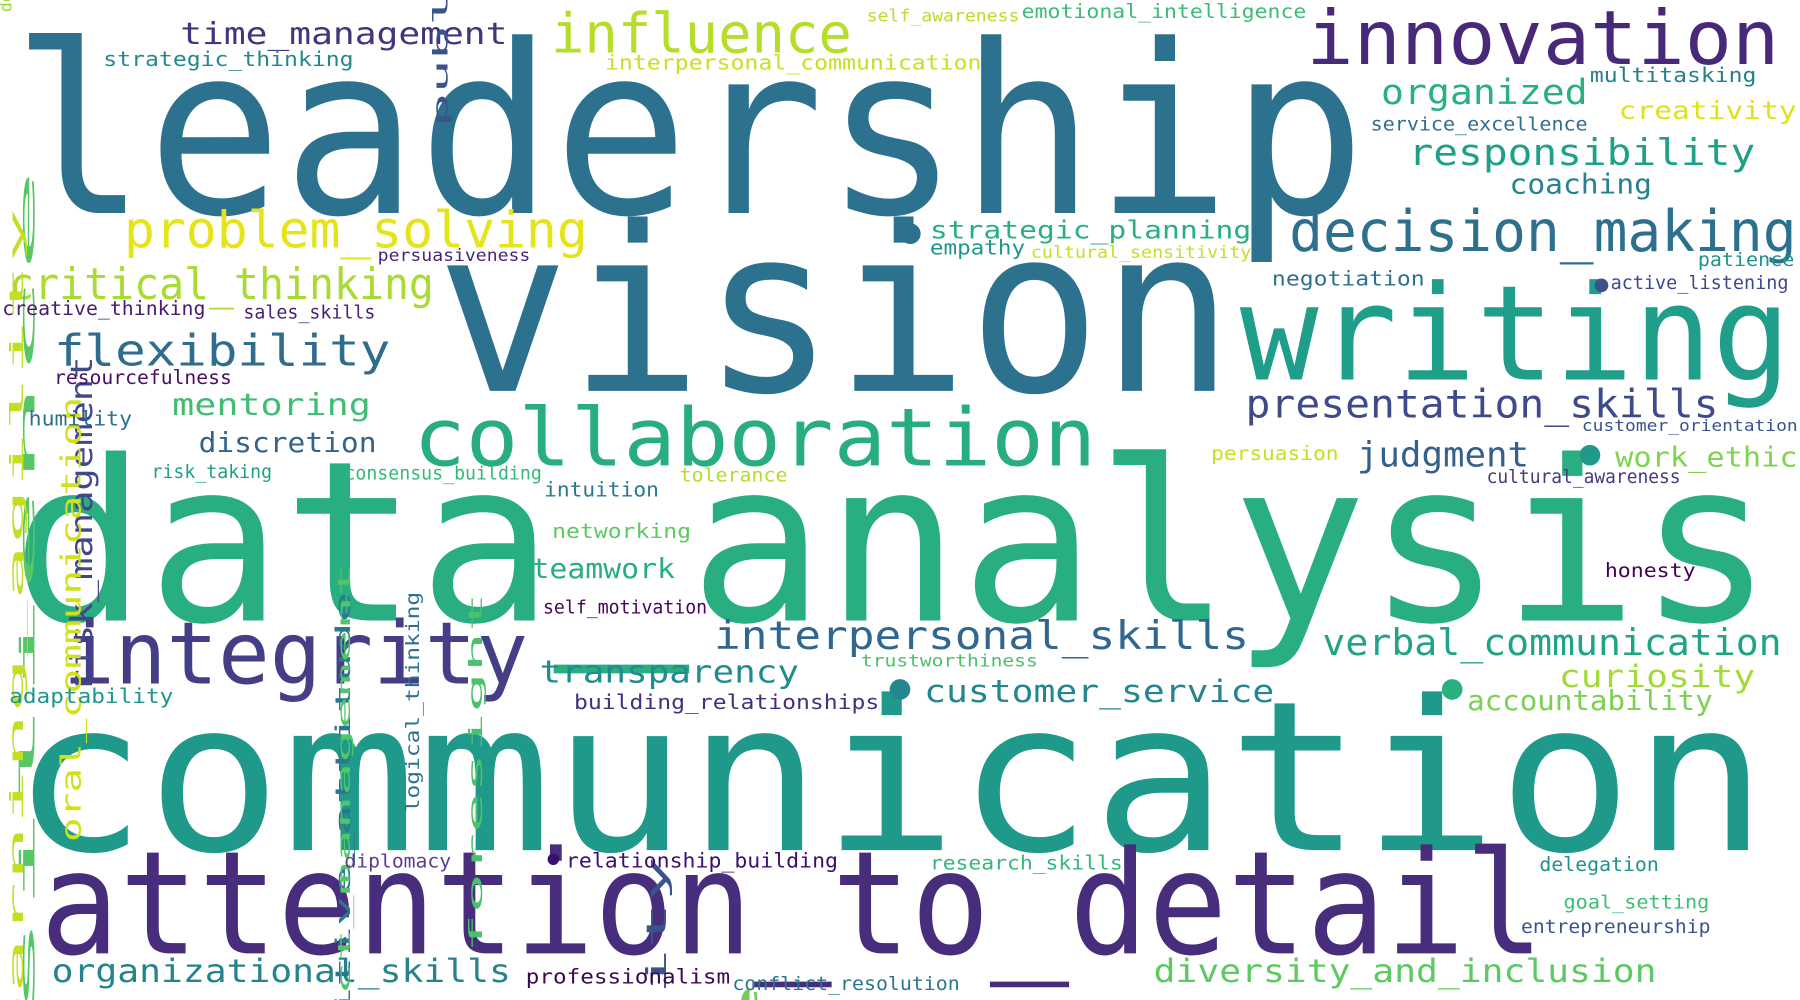 The image size is (1800, 1000). What do you see at coordinates (222, 352) in the screenshot?
I see `word-flexibility: flexibility` at bounding box center [222, 352].